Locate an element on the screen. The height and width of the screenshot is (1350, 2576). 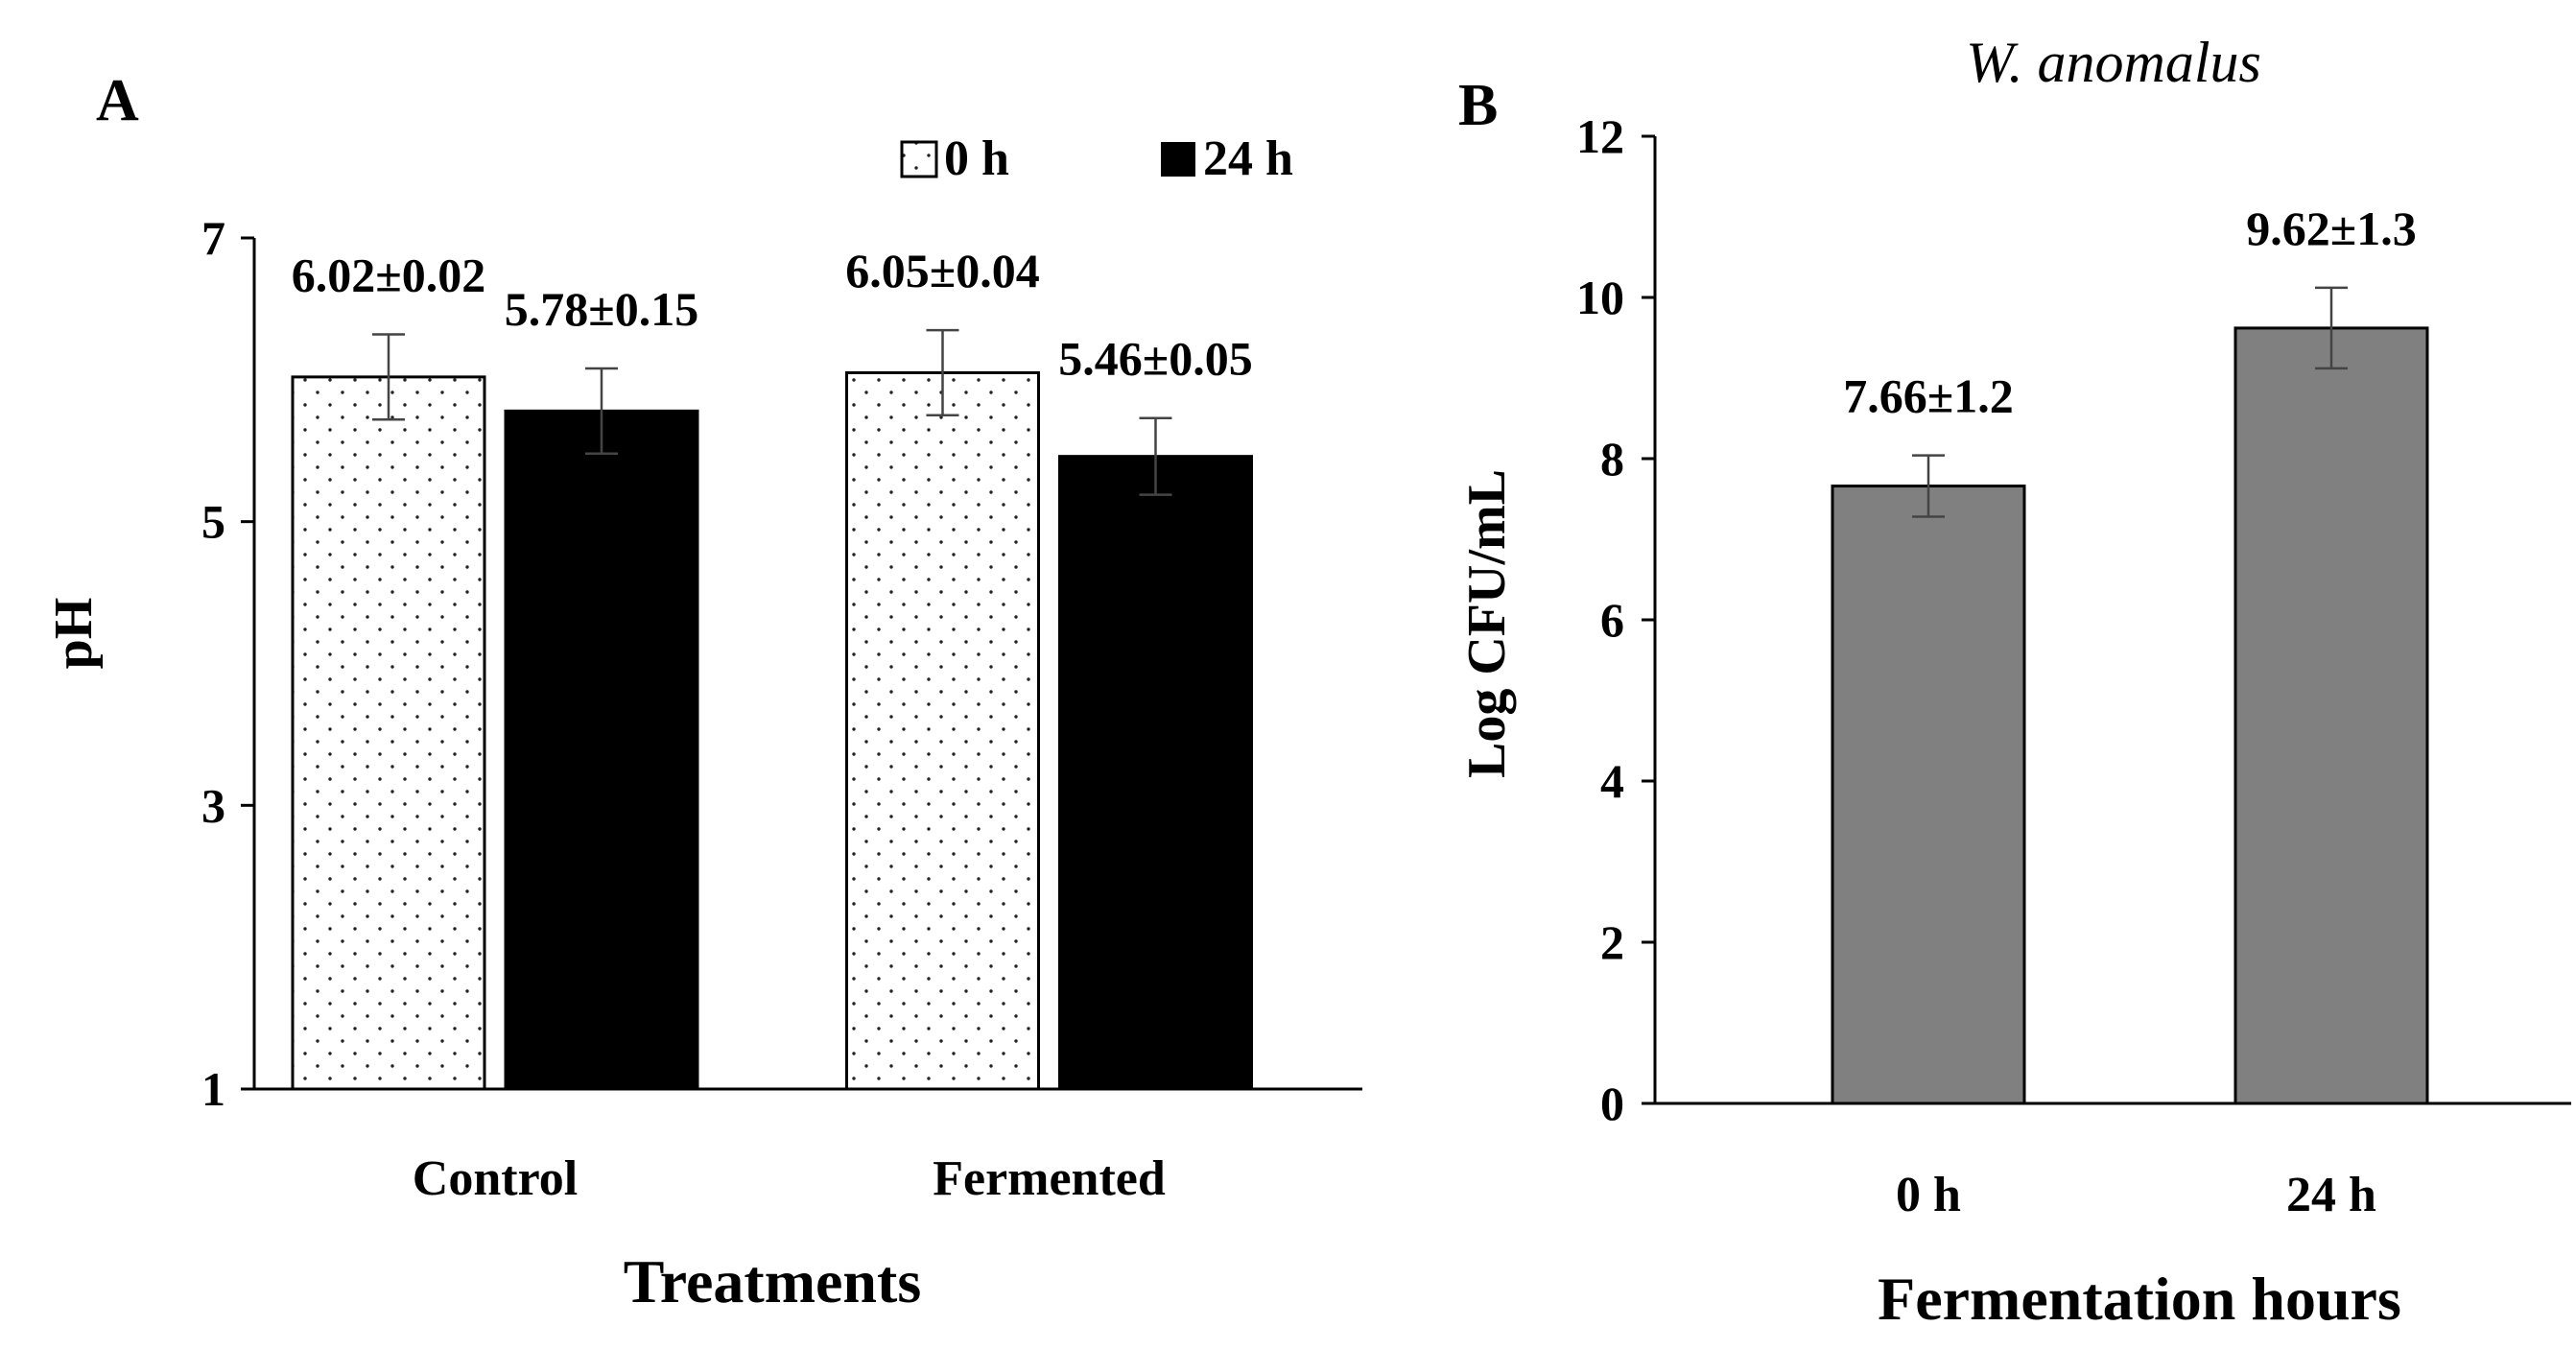
category-label-b: 24 h is located at coordinates (2331, 1195).